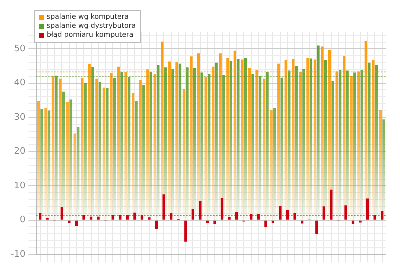 This screenshot has width=400, height=271. What do you see at coordinates (20, 83) in the screenshot?
I see `y-tick-label: 40` at bounding box center [20, 83].